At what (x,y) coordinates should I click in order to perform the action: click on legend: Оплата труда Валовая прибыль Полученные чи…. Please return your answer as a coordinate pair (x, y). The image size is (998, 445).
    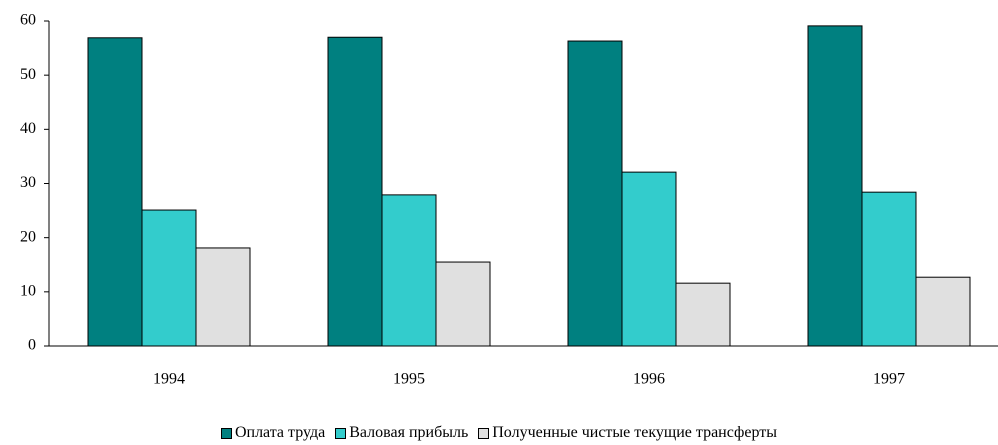
    Looking at the image, I should click on (499, 433).